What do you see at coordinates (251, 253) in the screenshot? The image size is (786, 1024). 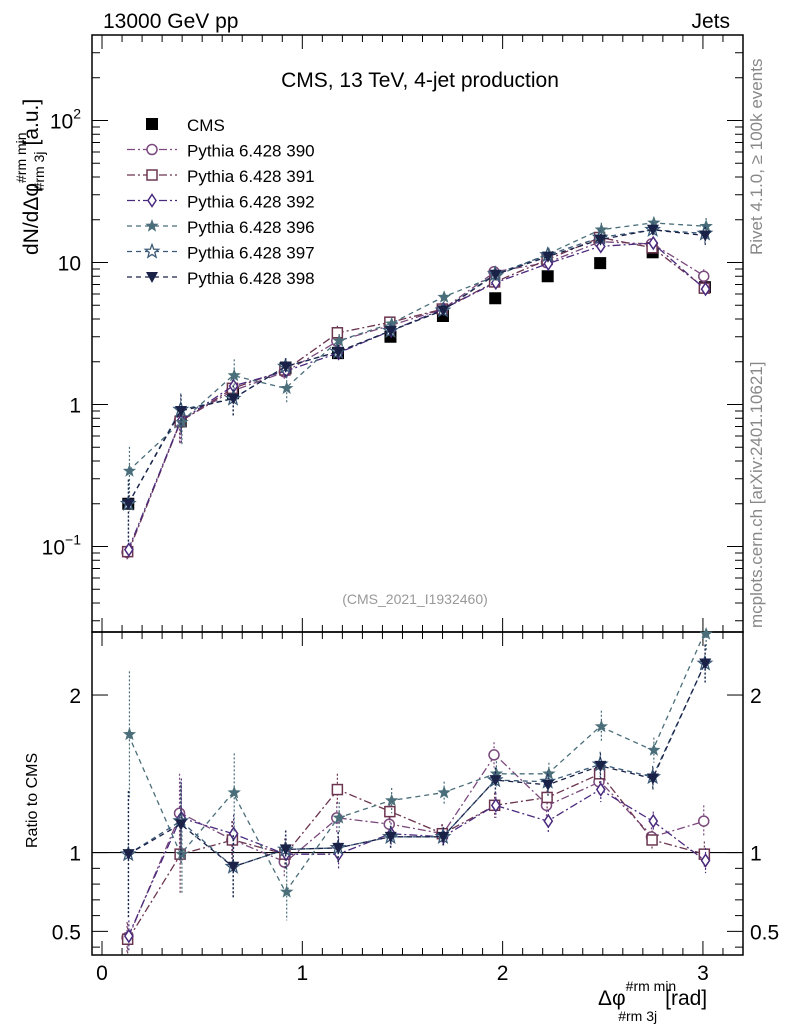 I see `legend-label: Pythia 6.428 397` at bounding box center [251, 253].